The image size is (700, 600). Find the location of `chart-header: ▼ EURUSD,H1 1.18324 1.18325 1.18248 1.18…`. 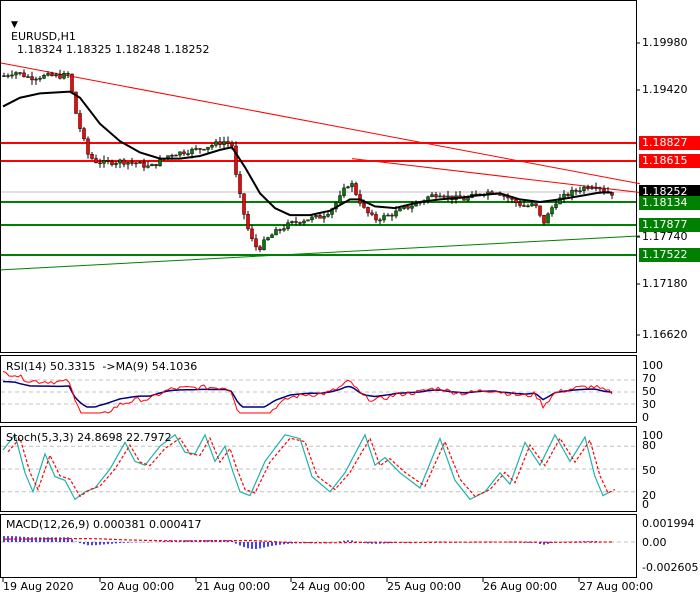

chart-header: ▼ EURUSD,H1 1.18324 1.18325 1.18248 1.18… is located at coordinates (106, 30).